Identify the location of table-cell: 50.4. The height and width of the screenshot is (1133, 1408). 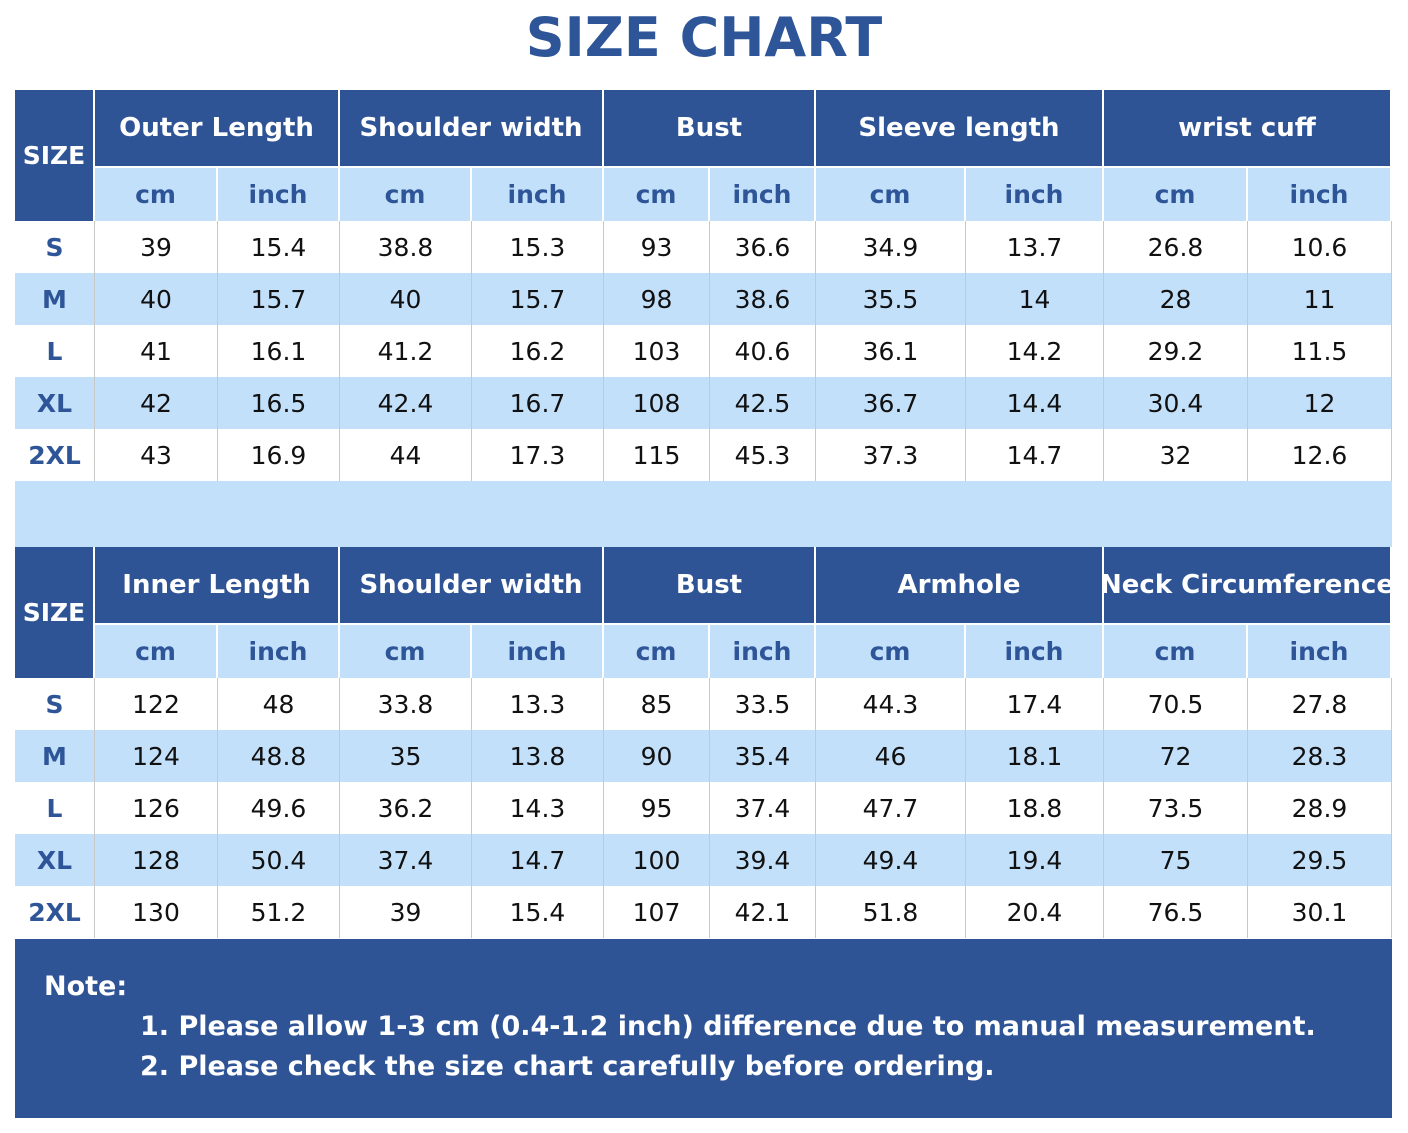
(279, 860).